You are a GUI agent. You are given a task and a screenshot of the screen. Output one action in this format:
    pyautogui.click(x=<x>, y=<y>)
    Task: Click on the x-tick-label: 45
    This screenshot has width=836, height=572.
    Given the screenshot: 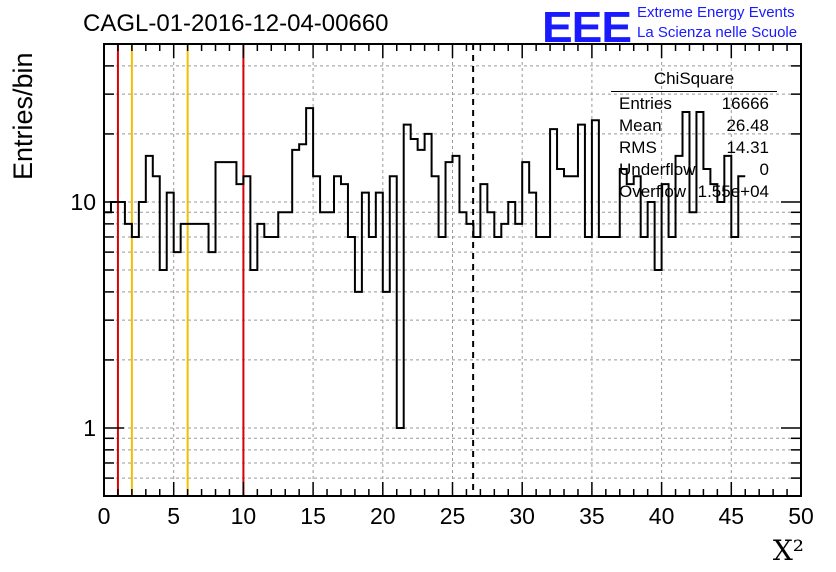 What is the action you would take?
    pyautogui.click(x=732, y=516)
    